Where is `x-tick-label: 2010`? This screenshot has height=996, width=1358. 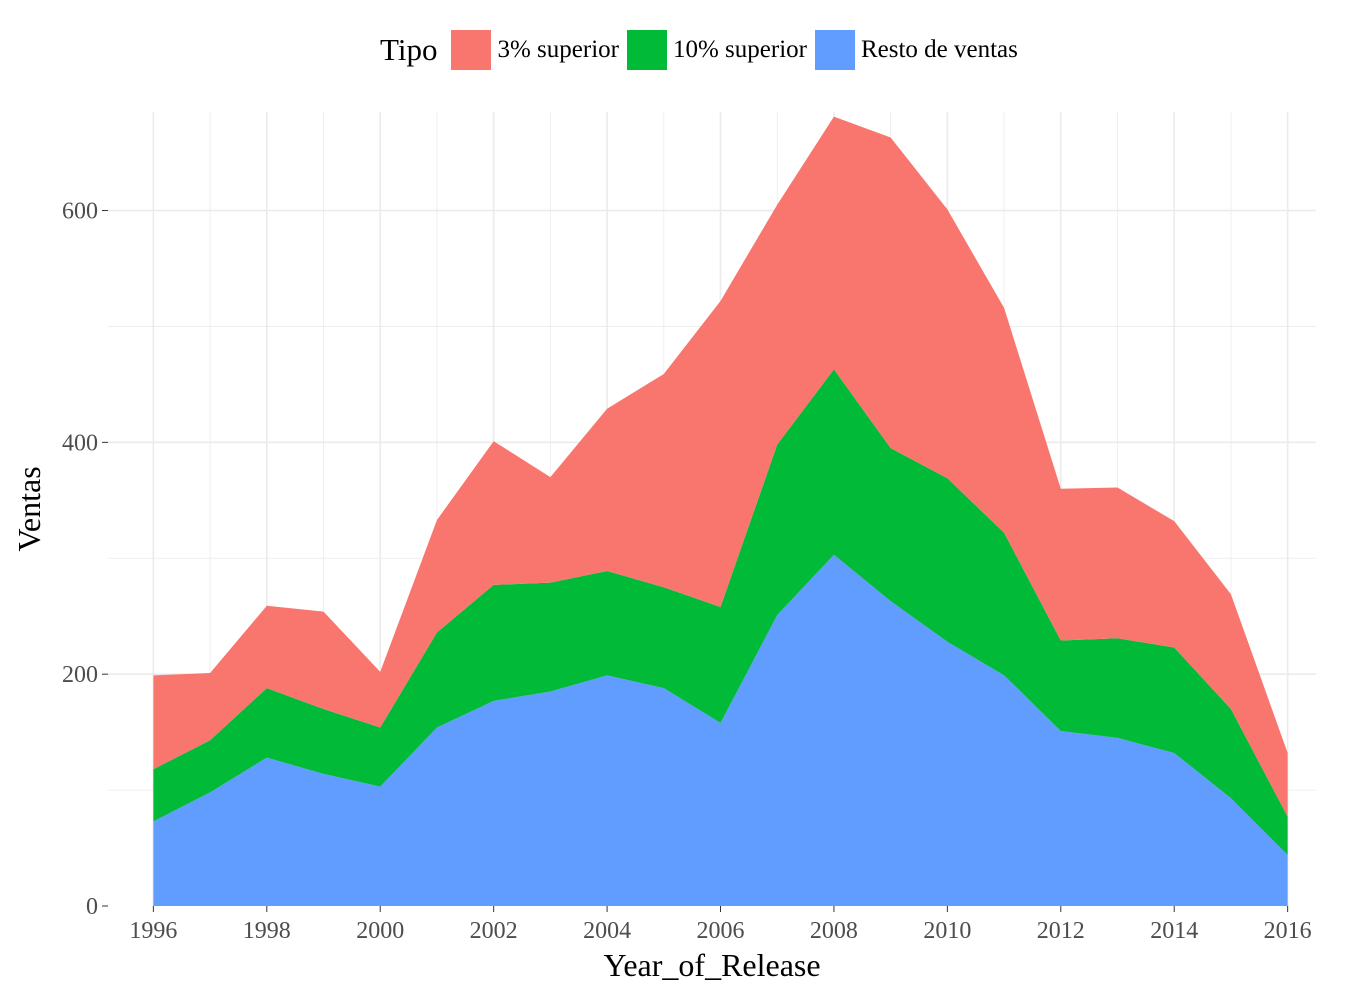
x-tick-label: 2010 is located at coordinates (947, 931).